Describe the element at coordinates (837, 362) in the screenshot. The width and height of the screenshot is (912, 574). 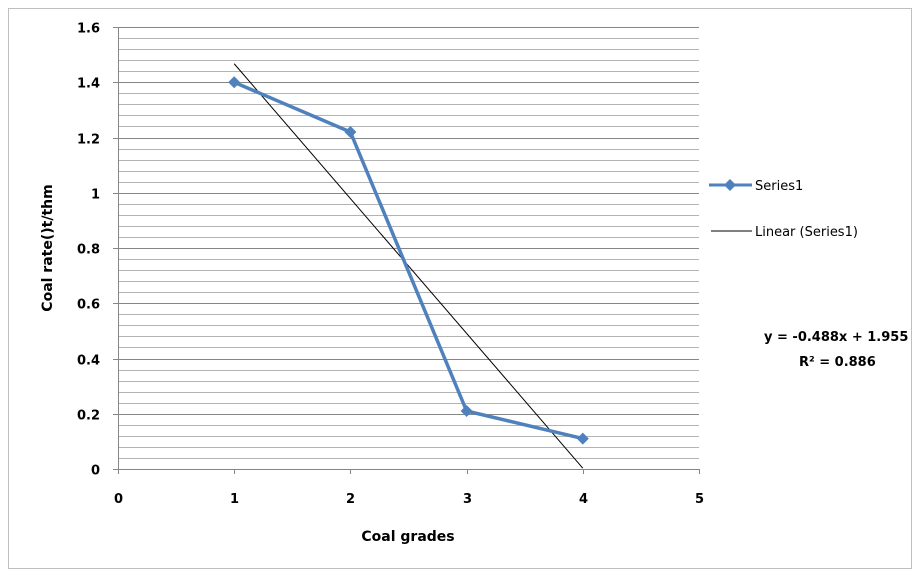
I see `trendline-r2: R² = 0.886` at that location.